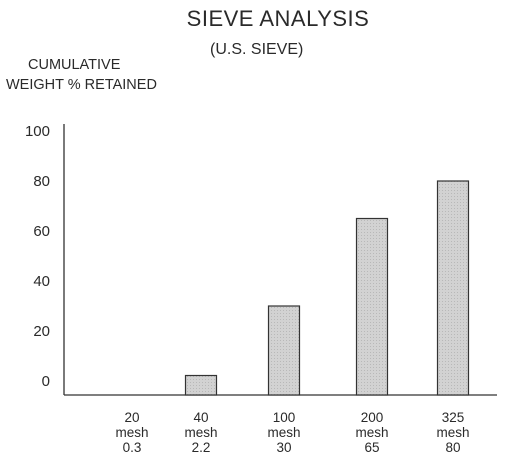  Describe the element at coordinates (41, 331) in the screenshot. I see `y-tick-label-20: 20` at that location.